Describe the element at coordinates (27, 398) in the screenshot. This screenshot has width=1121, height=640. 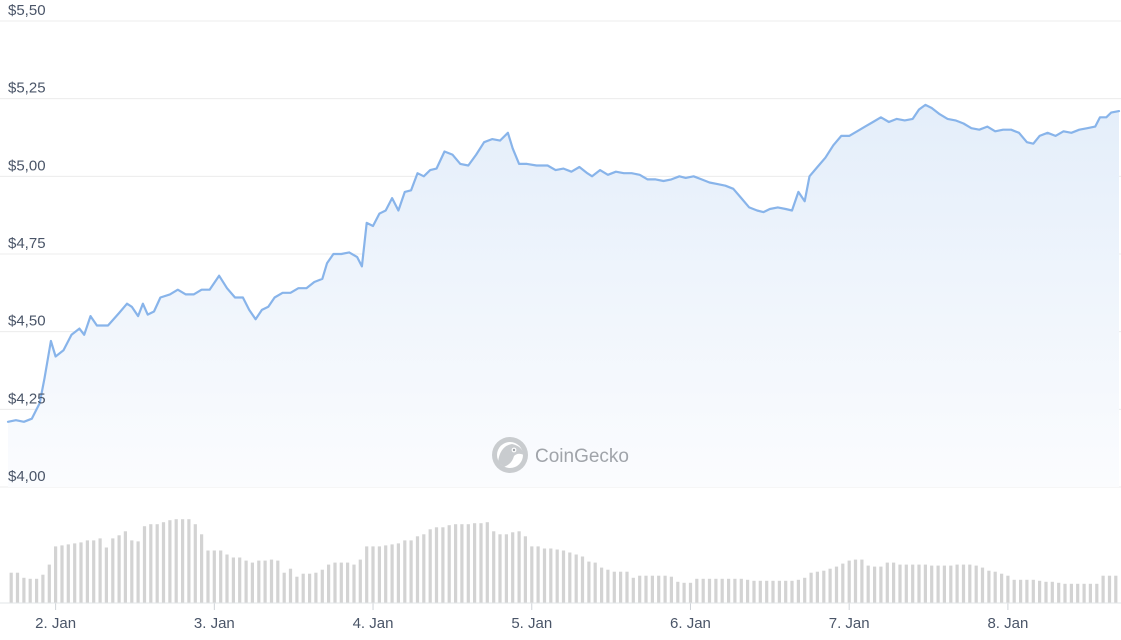
I see `y-tick-label: $4,25` at that location.